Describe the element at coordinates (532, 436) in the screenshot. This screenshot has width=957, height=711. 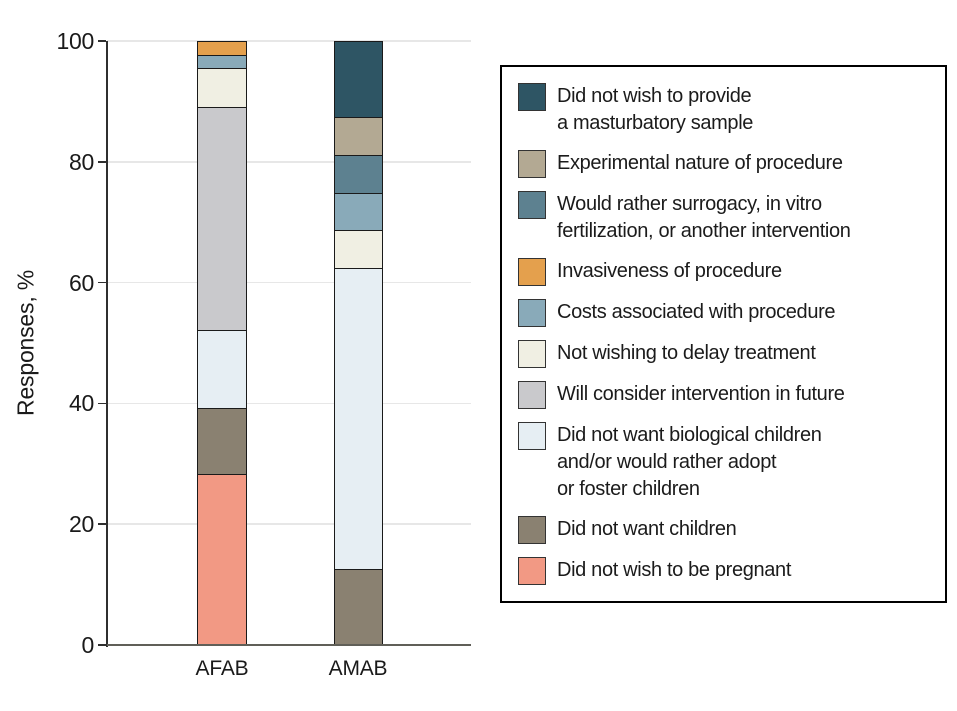
I see `legend-swatch-no-biological-children` at that location.